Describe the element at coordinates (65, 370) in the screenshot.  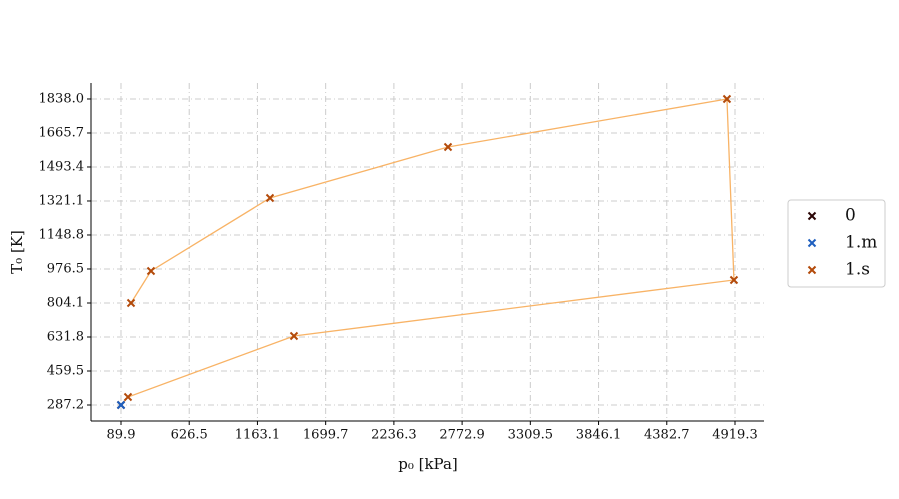
I see `y-tick-label: 459.5` at that location.